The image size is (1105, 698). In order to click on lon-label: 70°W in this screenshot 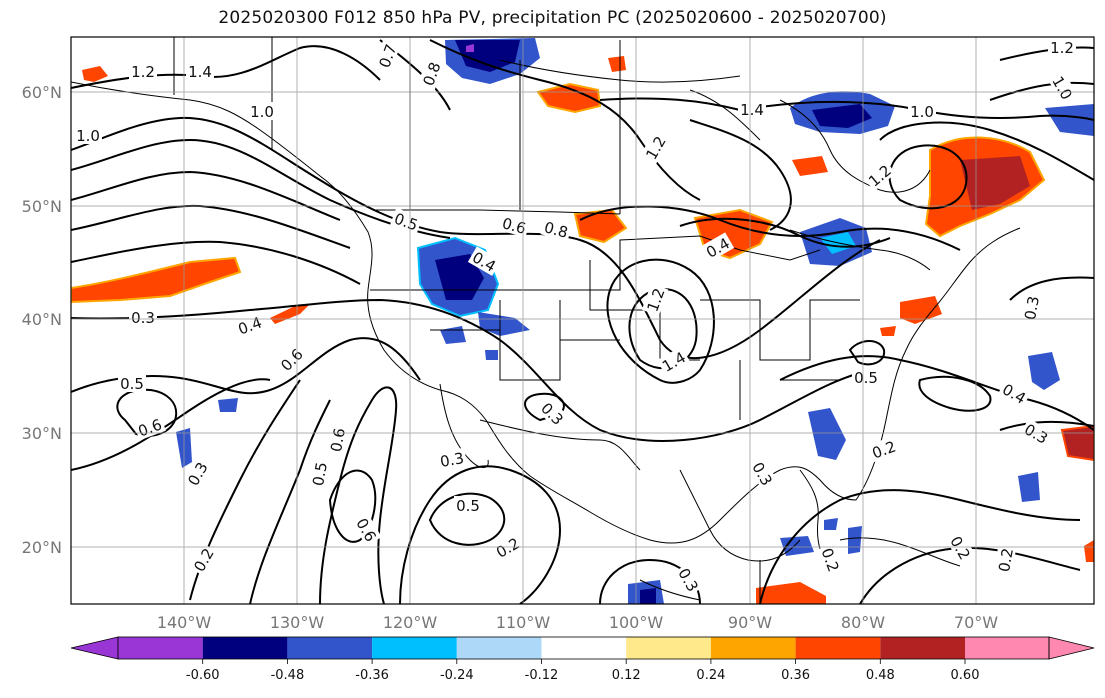, I will do `click(976, 622)`.